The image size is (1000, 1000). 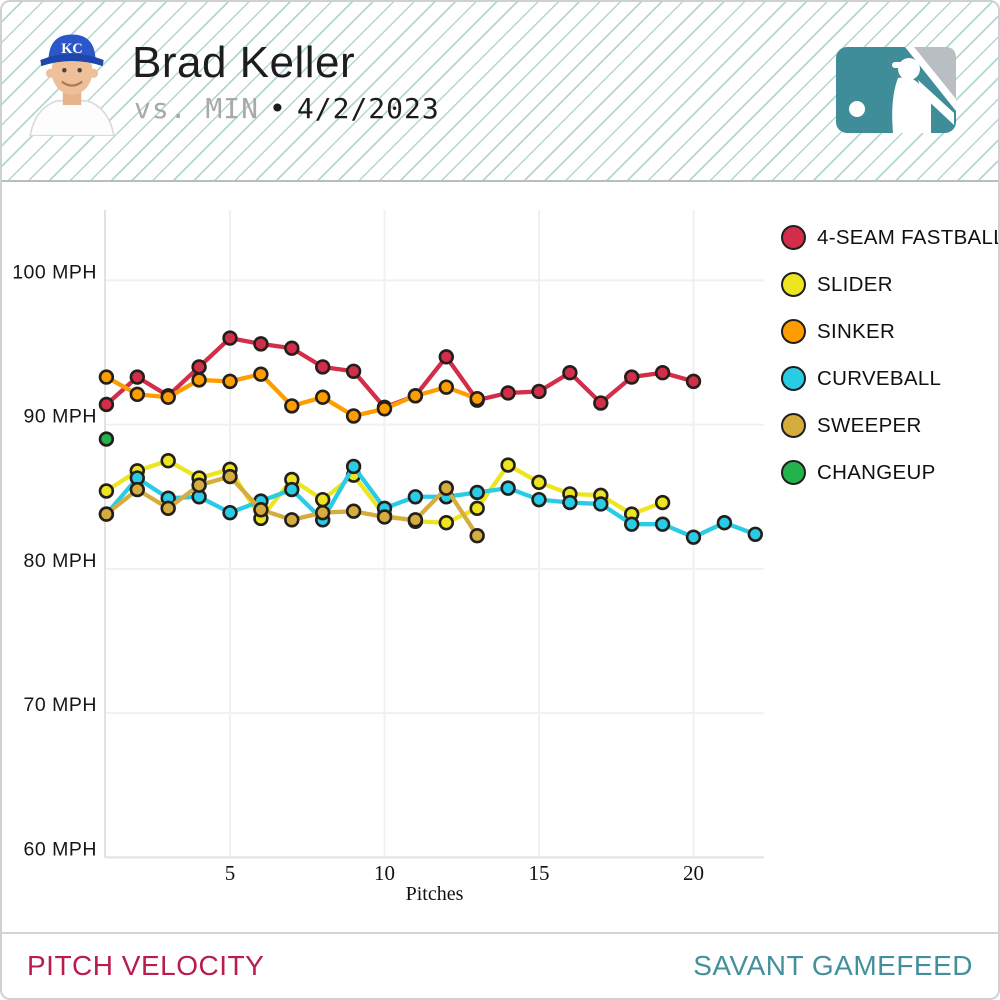 What do you see at coordinates (72, 118) in the screenshot?
I see `player-jersey` at bounding box center [72, 118].